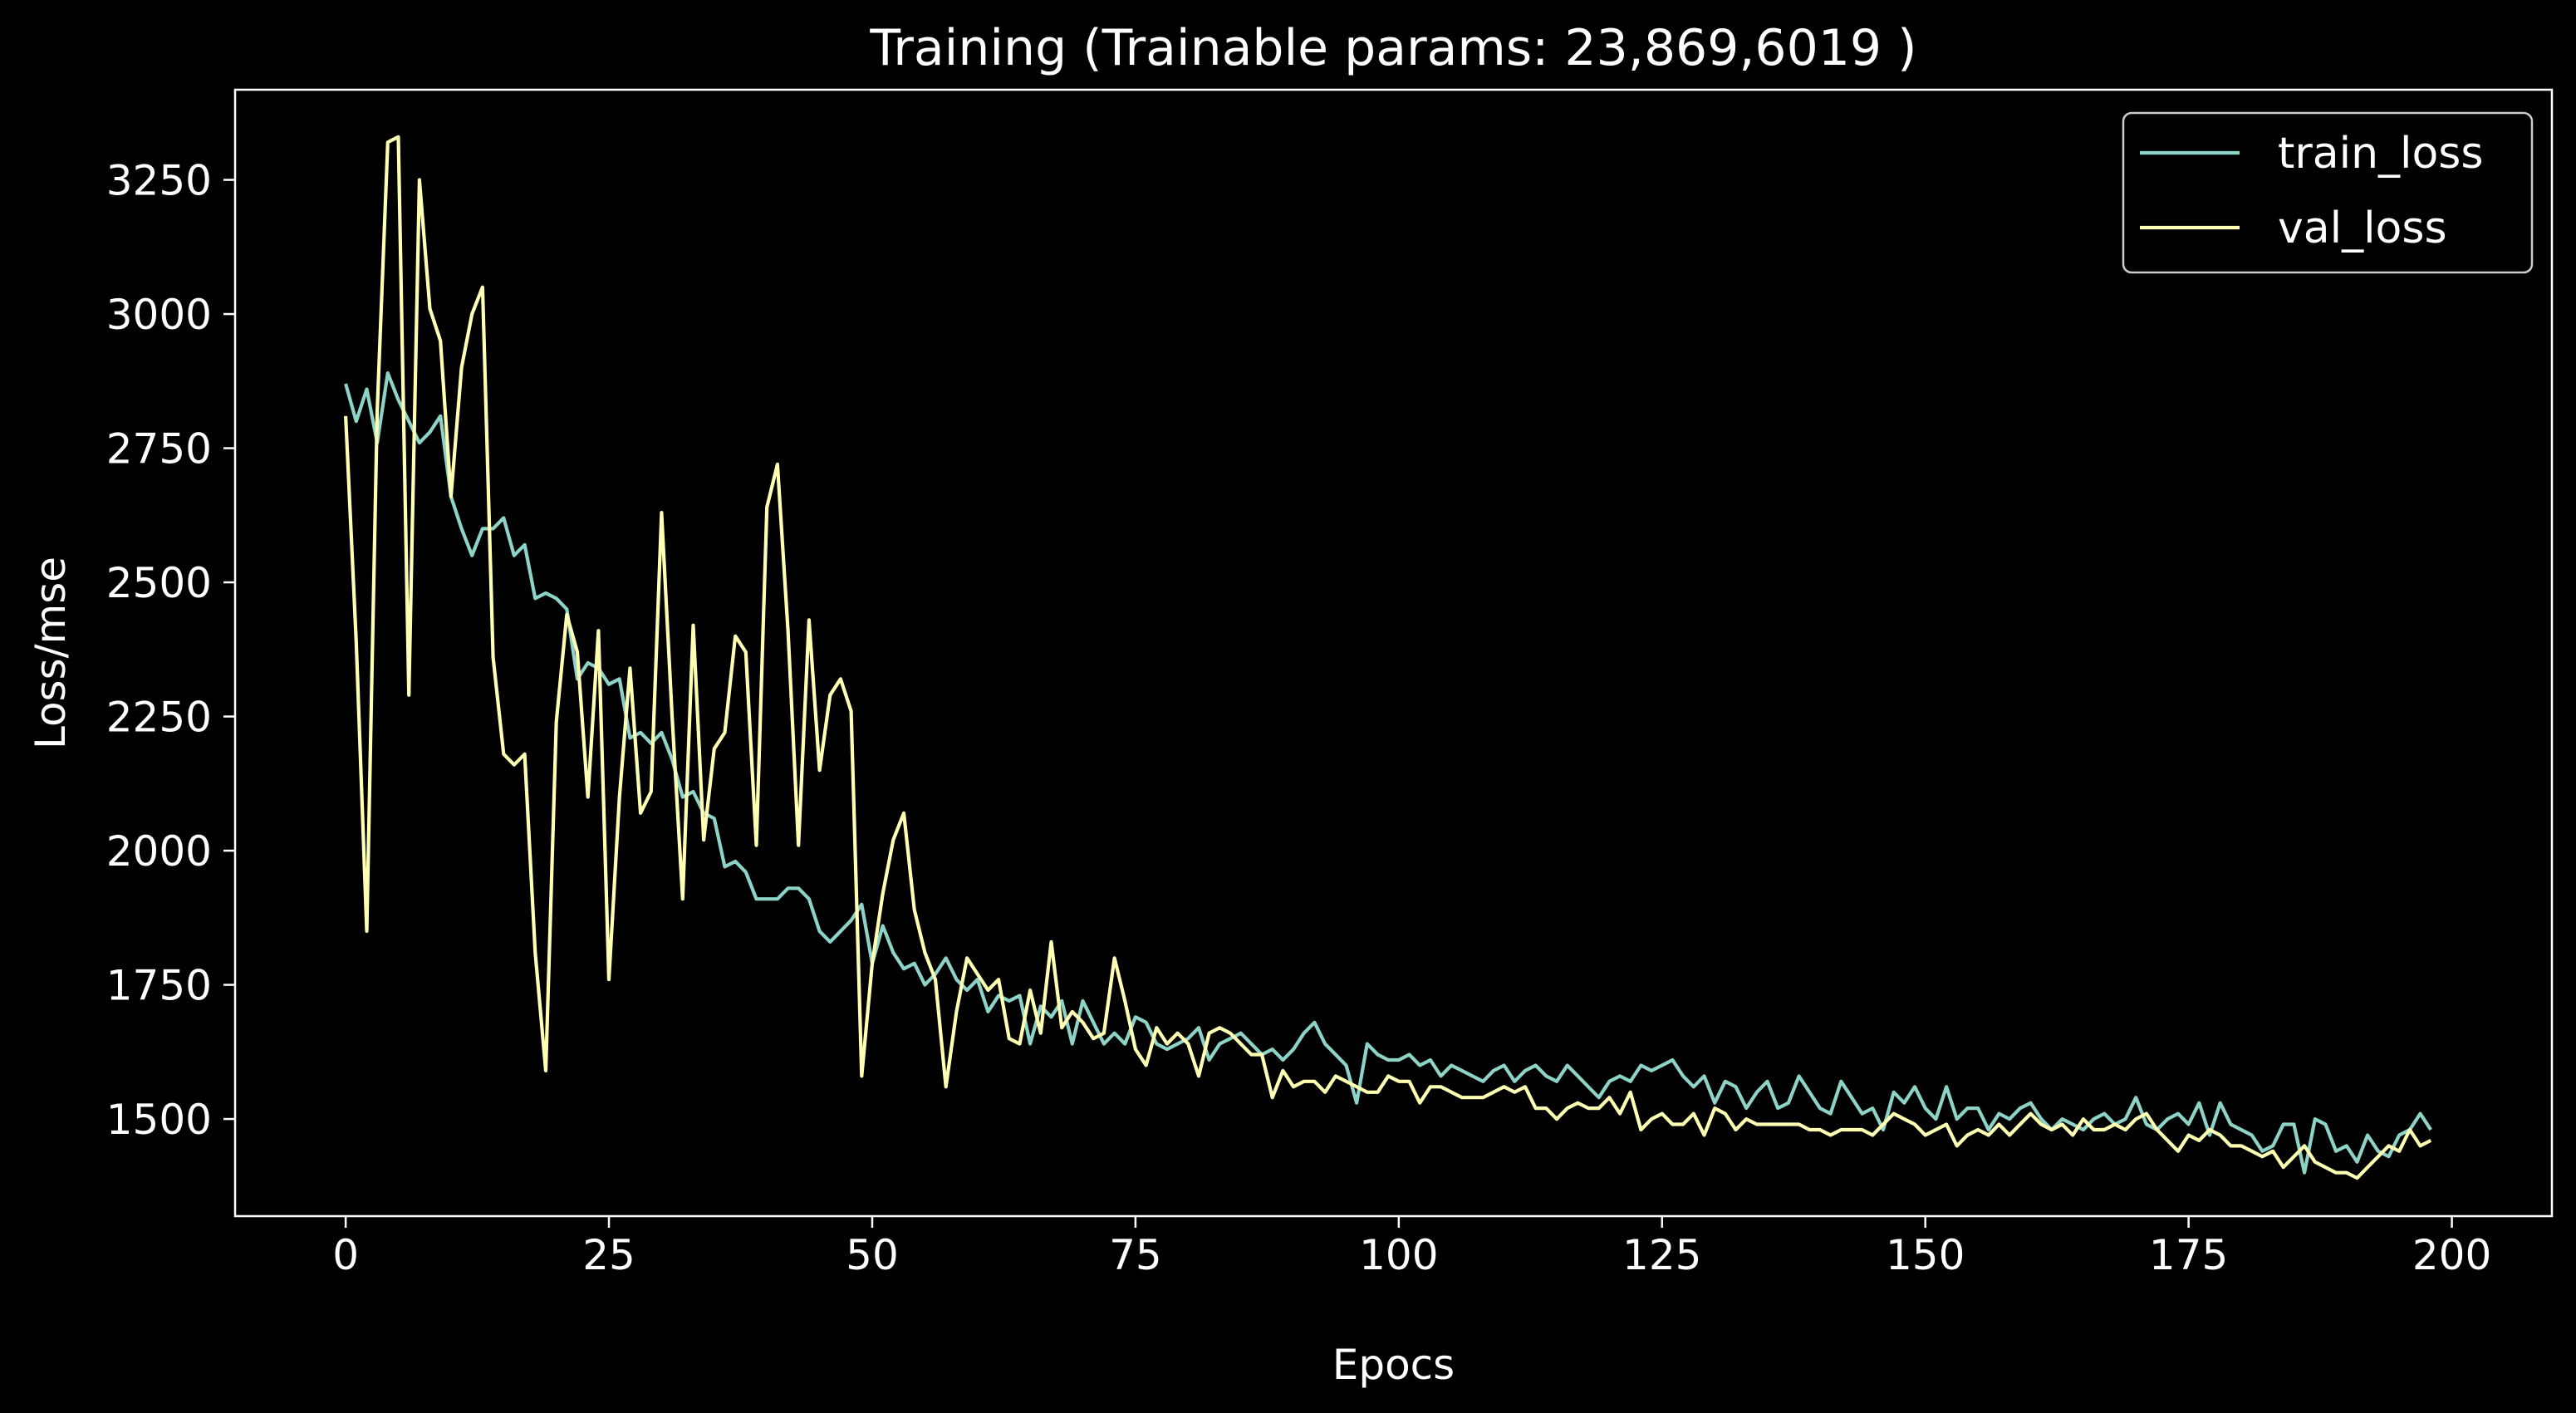 The width and height of the screenshot is (2576, 1413). What do you see at coordinates (2328, 192) in the screenshot?
I see `legend: train_loss val_loss` at bounding box center [2328, 192].